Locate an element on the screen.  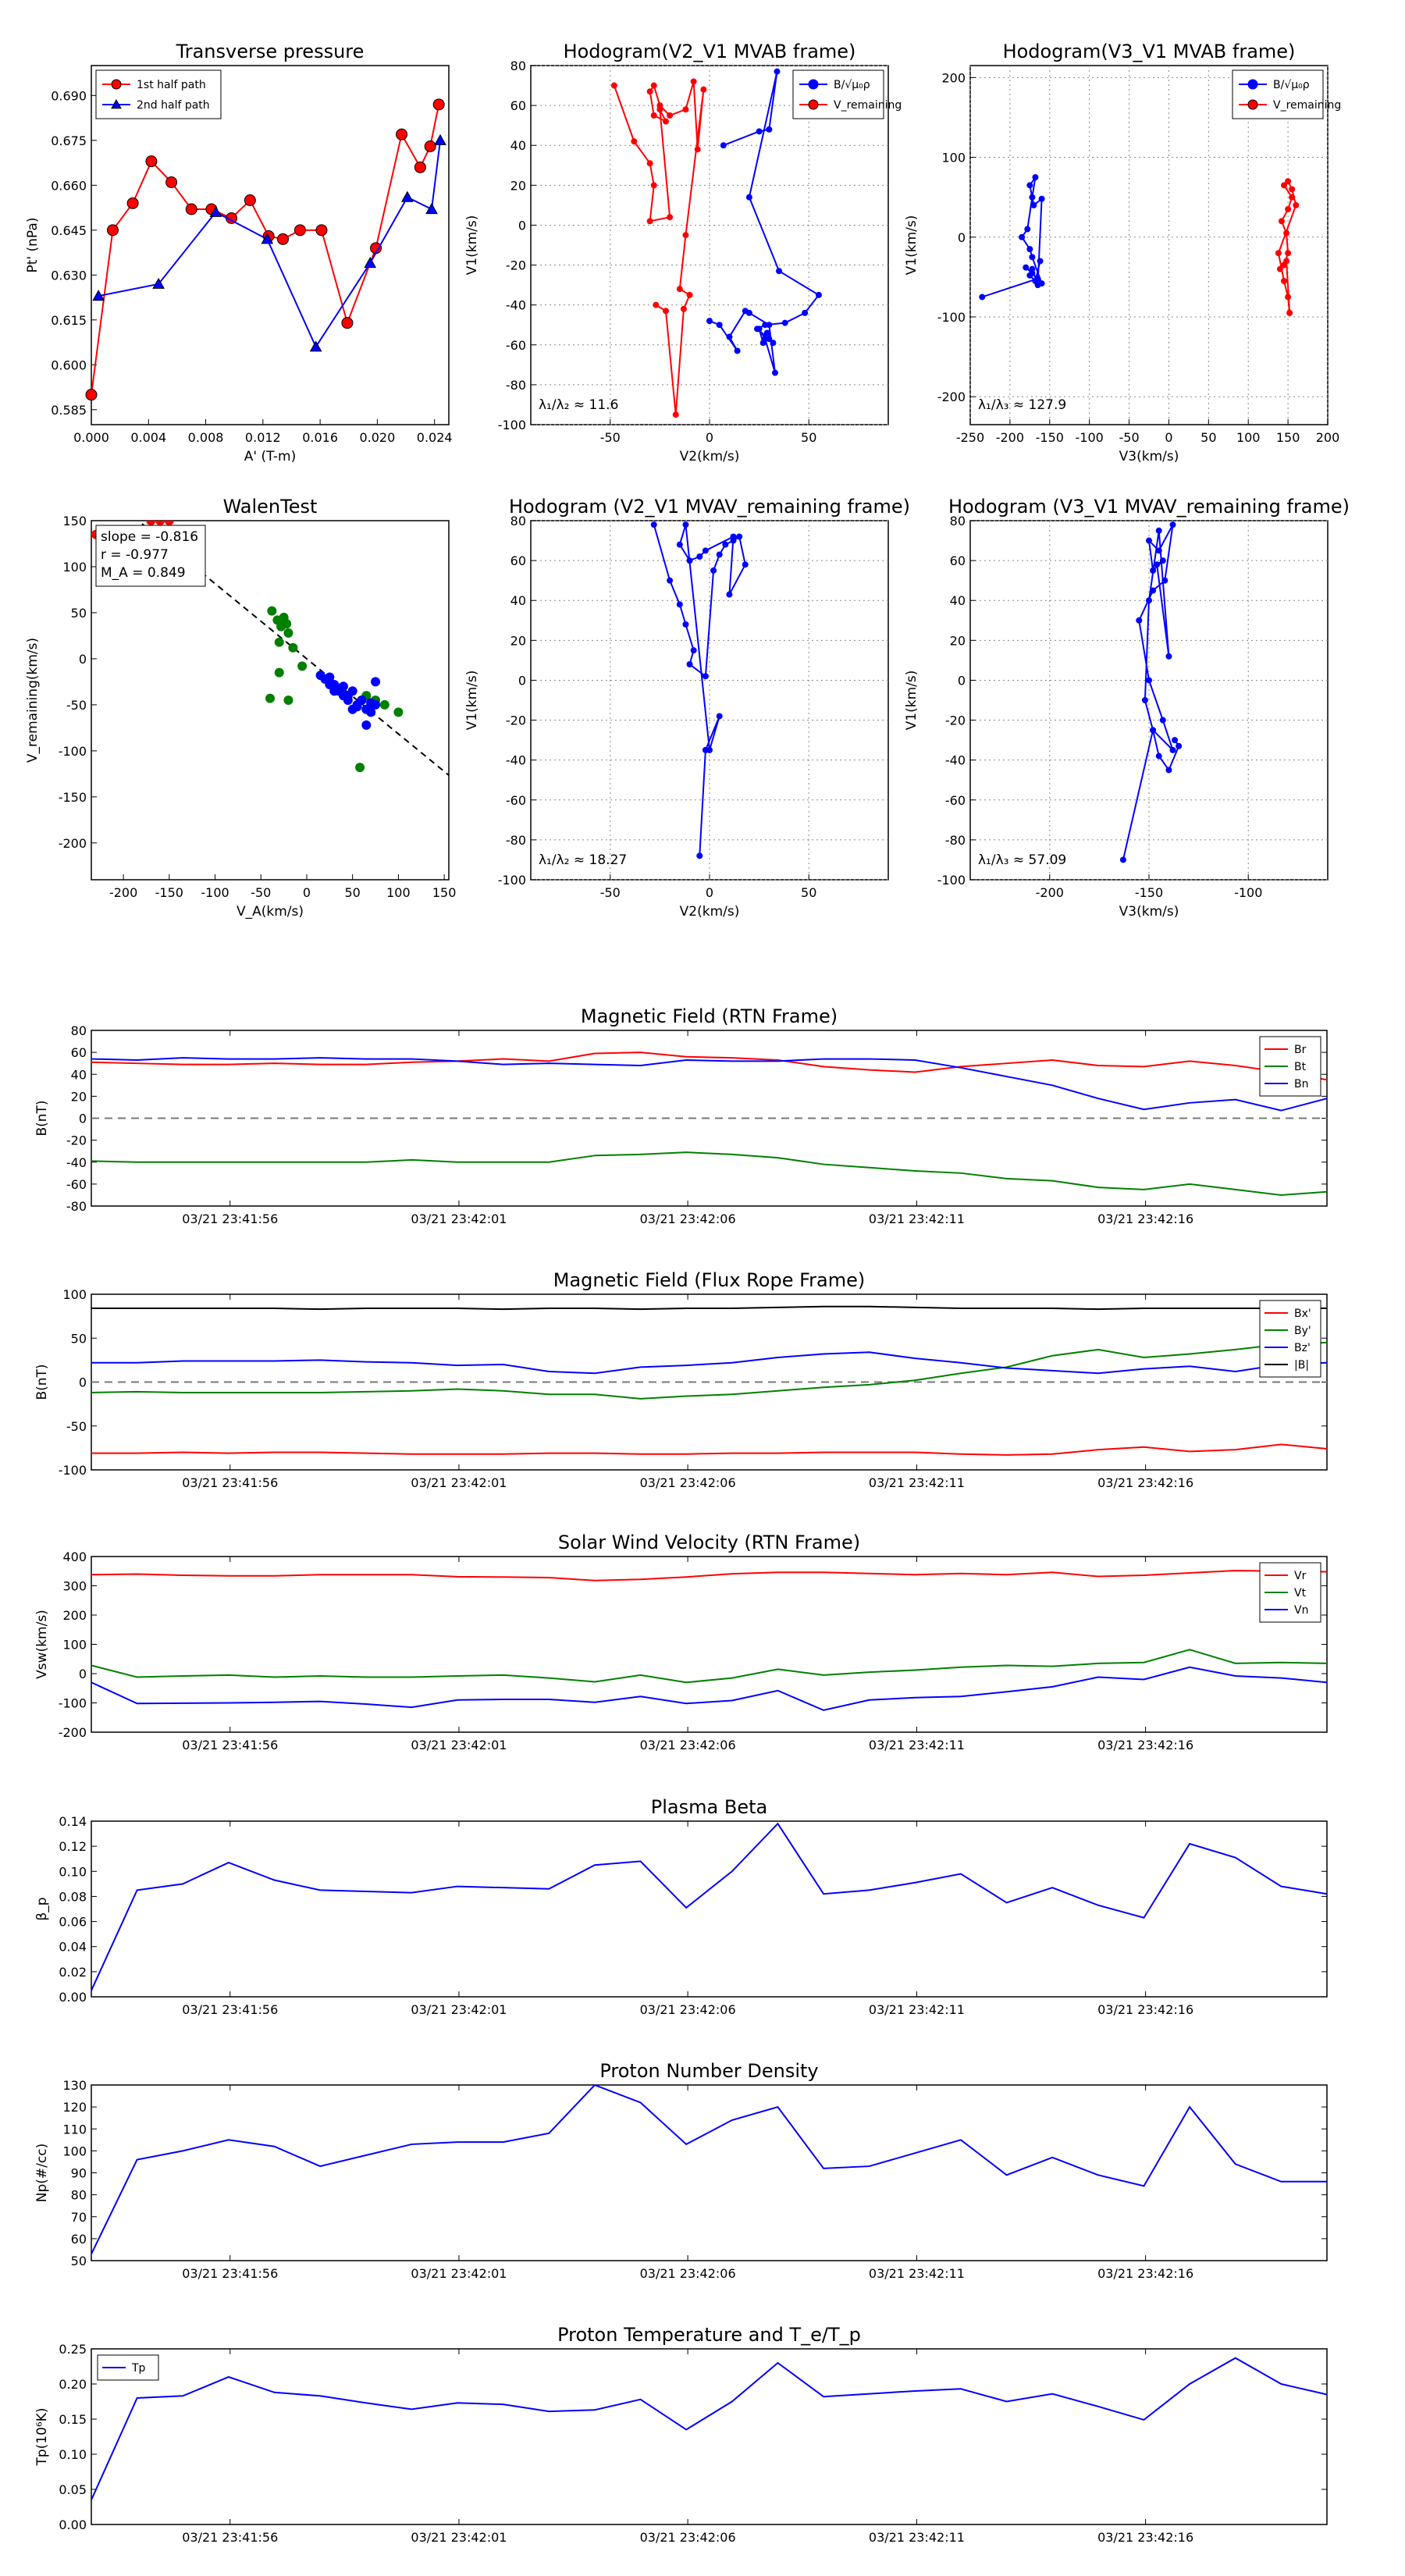
x-tick-label: 0.004 is located at coordinates (148, 437).